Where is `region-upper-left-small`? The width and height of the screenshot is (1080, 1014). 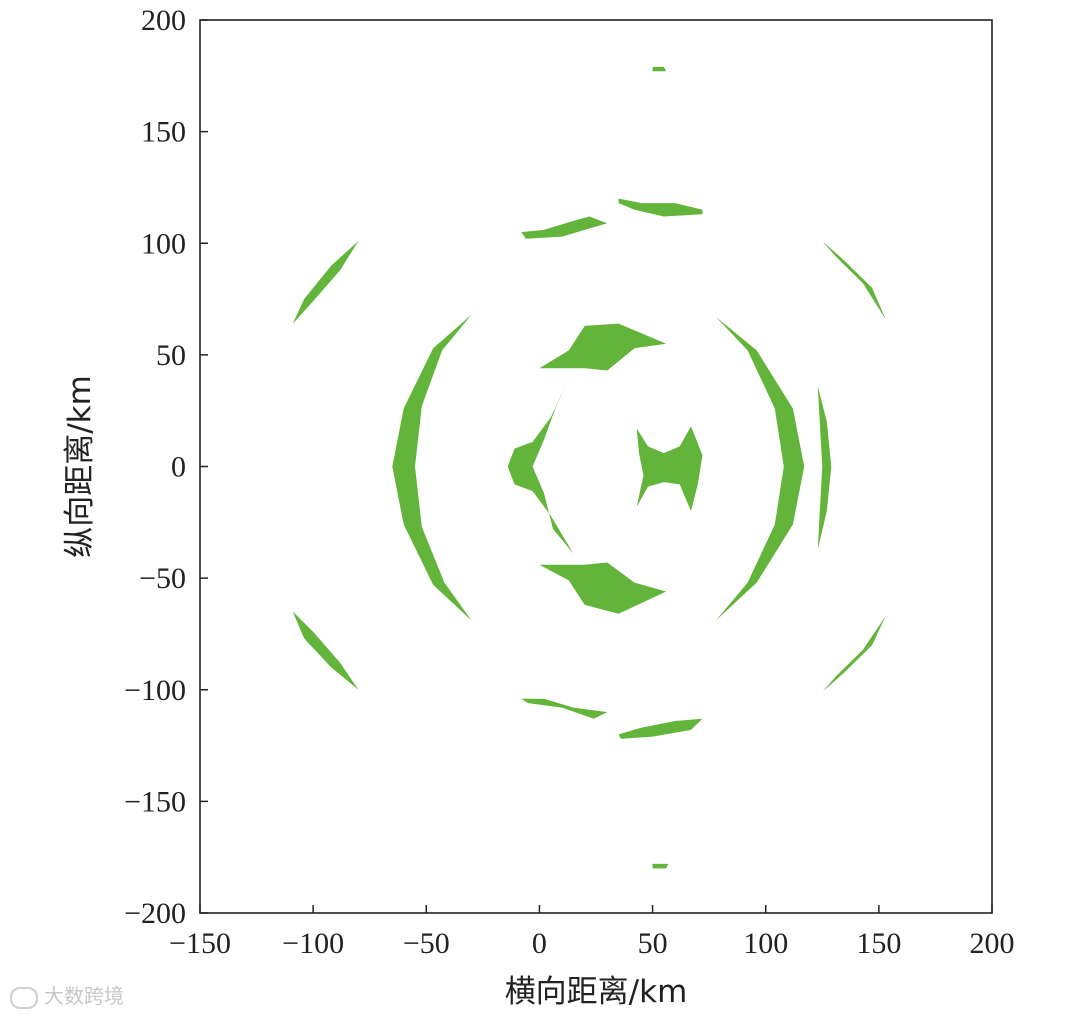
region-upper-left-small is located at coordinates (564, 227).